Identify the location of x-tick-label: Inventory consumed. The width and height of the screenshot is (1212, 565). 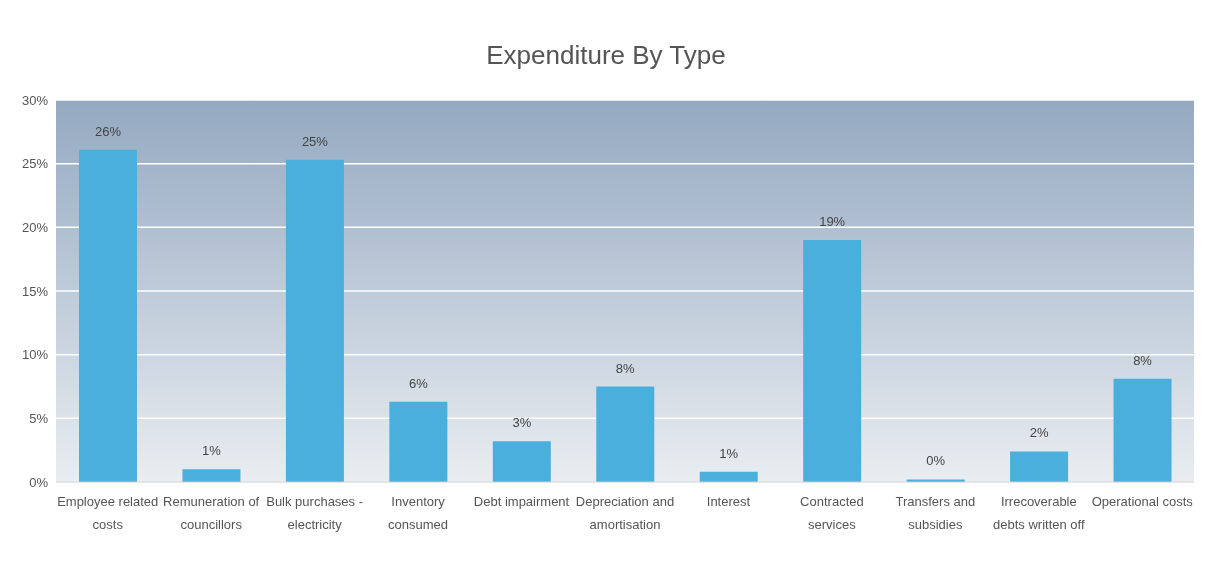
(418, 513).